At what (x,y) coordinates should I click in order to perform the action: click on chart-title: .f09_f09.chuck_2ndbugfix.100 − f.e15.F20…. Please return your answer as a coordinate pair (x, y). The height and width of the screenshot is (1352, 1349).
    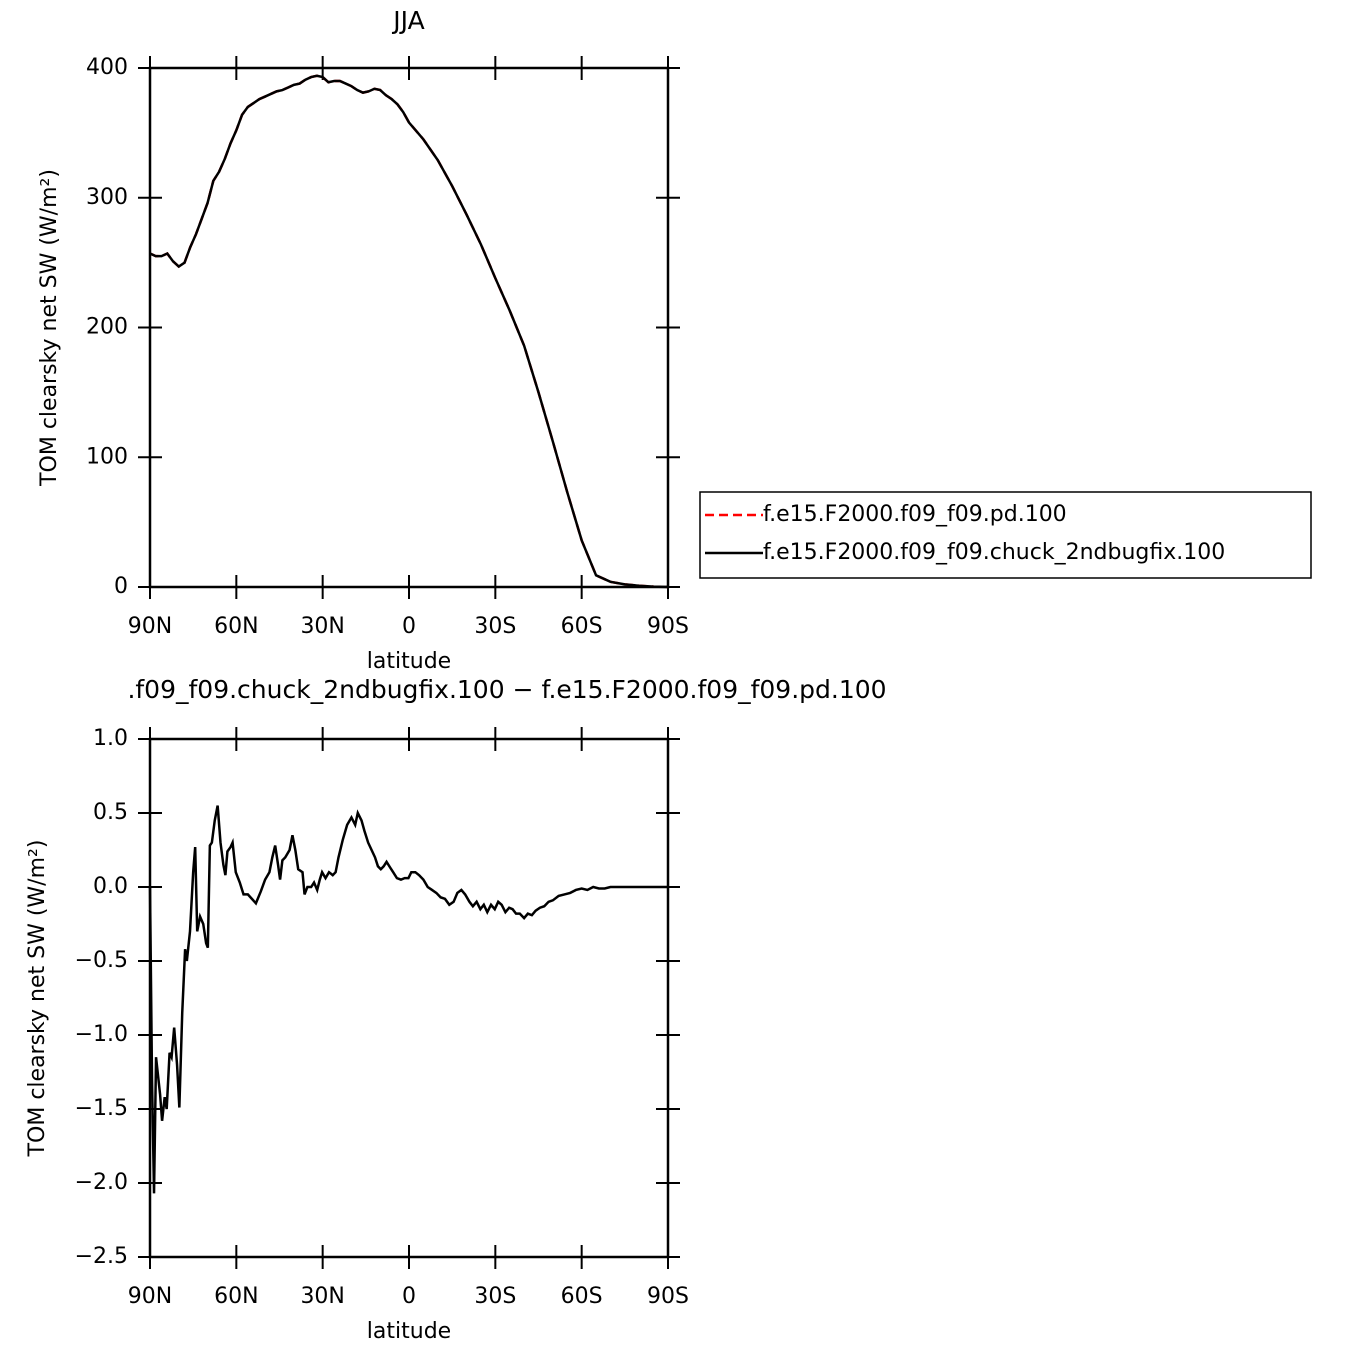
    Looking at the image, I should click on (506, 689).